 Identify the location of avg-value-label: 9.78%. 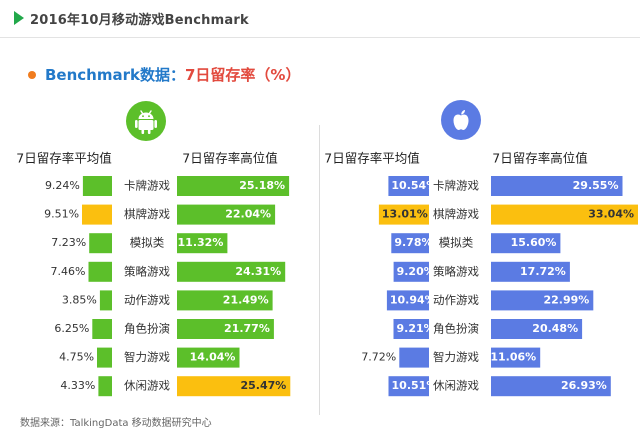
(413, 242).